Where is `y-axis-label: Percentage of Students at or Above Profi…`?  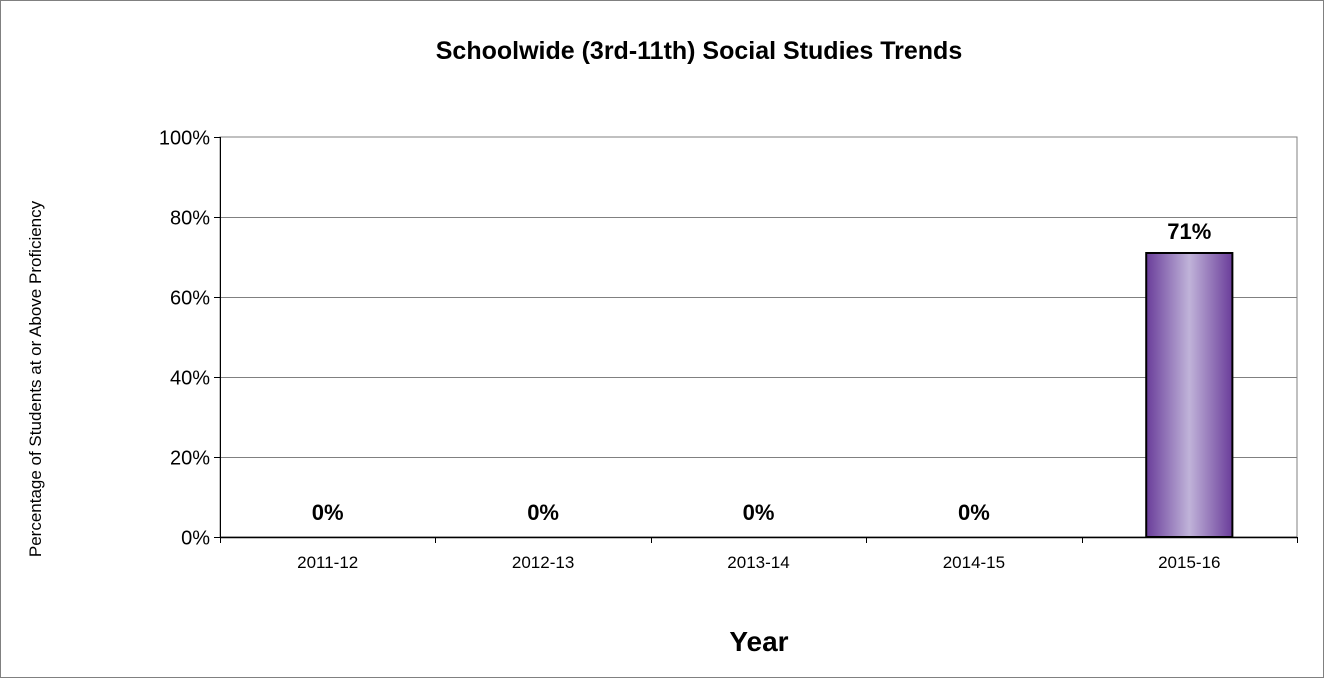
y-axis-label: Percentage of Students at or Above Profi… is located at coordinates (35, 378).